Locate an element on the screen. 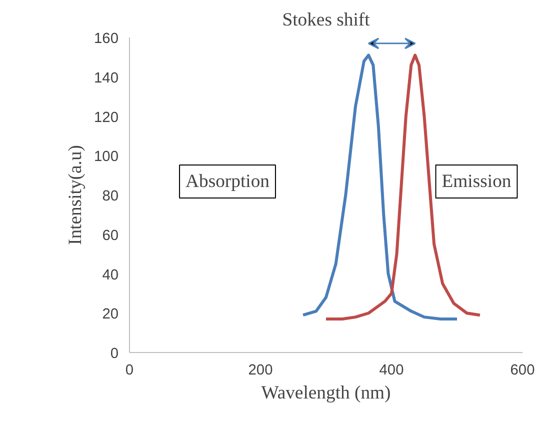 The width and height of the screenshot is (550, 434). y-axis-title: Intensity(a.u) is located at coordinates (75, 194).